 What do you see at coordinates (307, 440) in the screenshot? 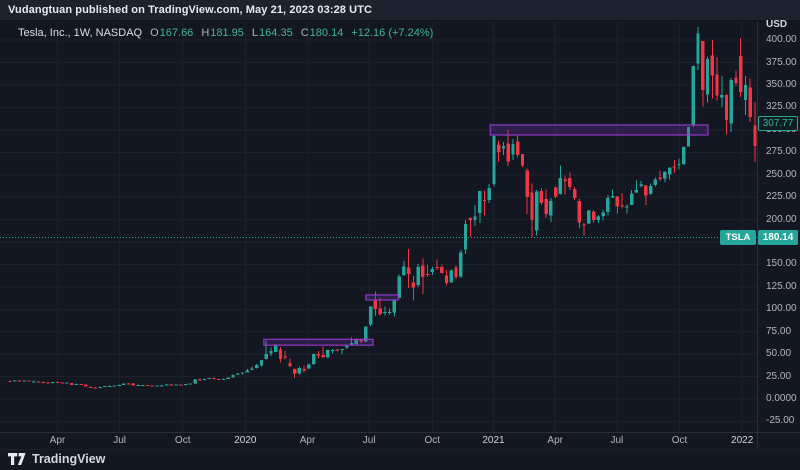
I see `time-tick-month-label: Apr` at bounding box center [307, 440].